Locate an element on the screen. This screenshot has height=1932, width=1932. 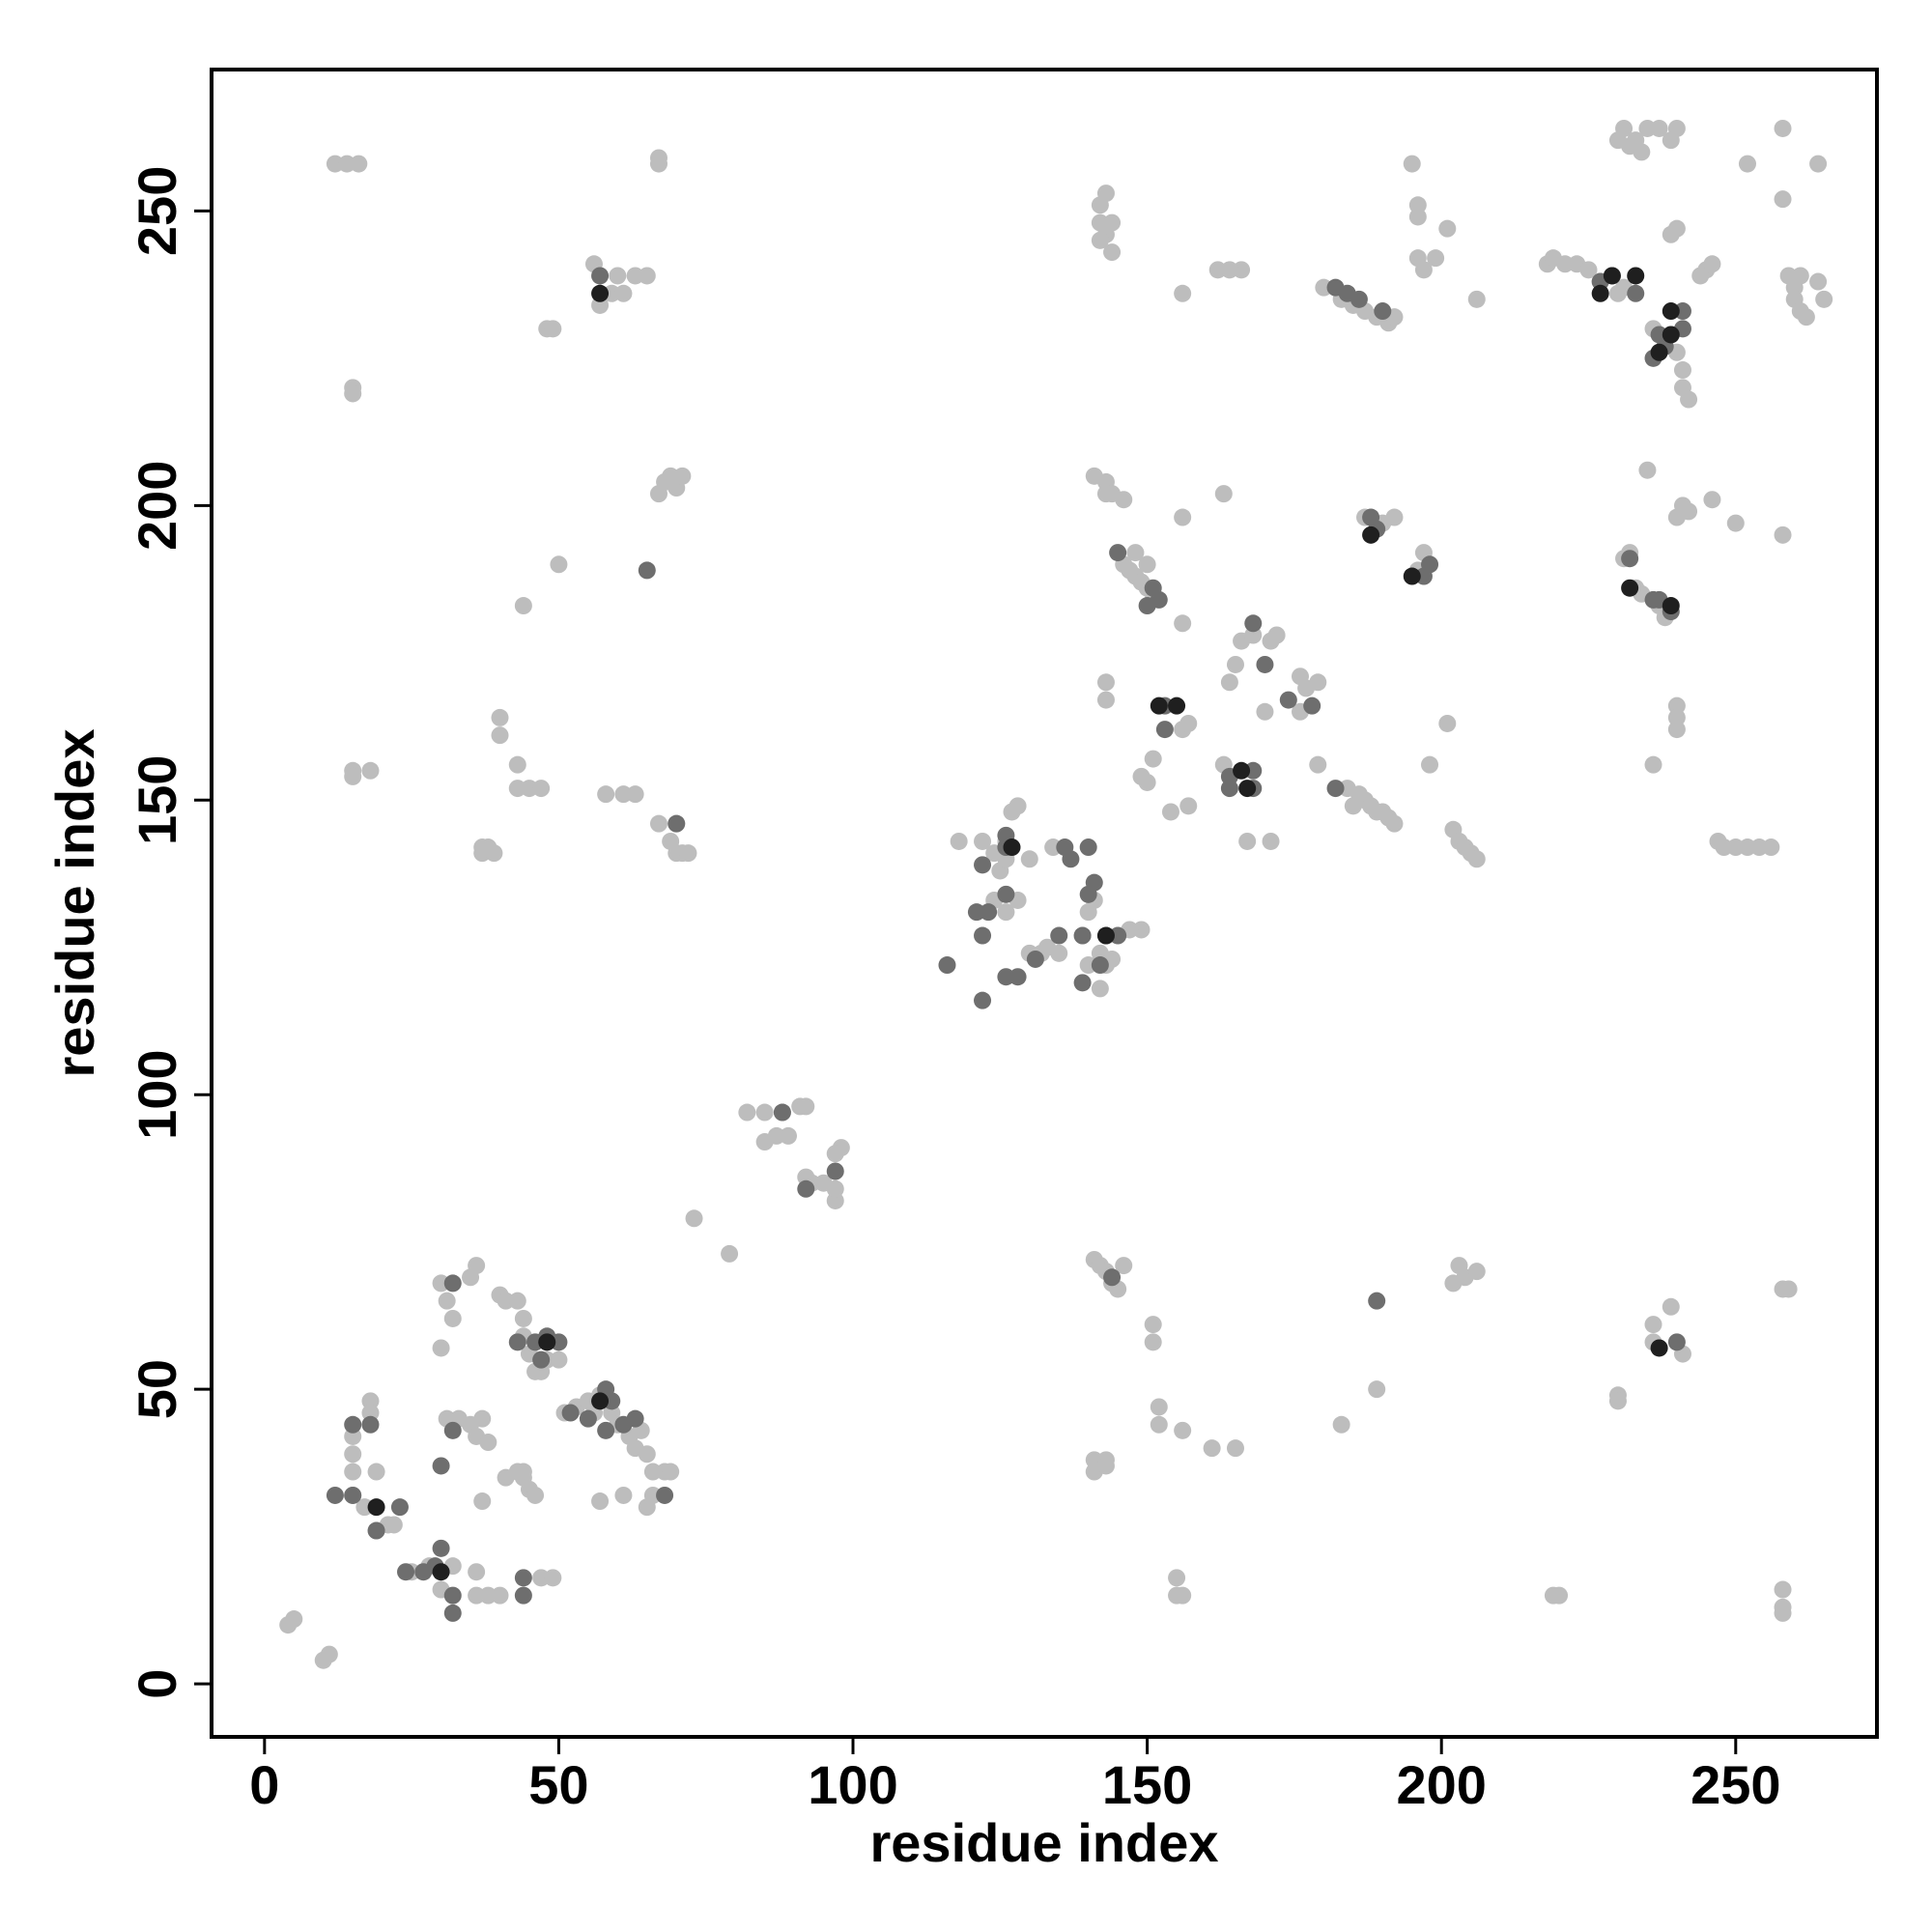
x-tick-label: 100 is located at coordinates (852, 1784).